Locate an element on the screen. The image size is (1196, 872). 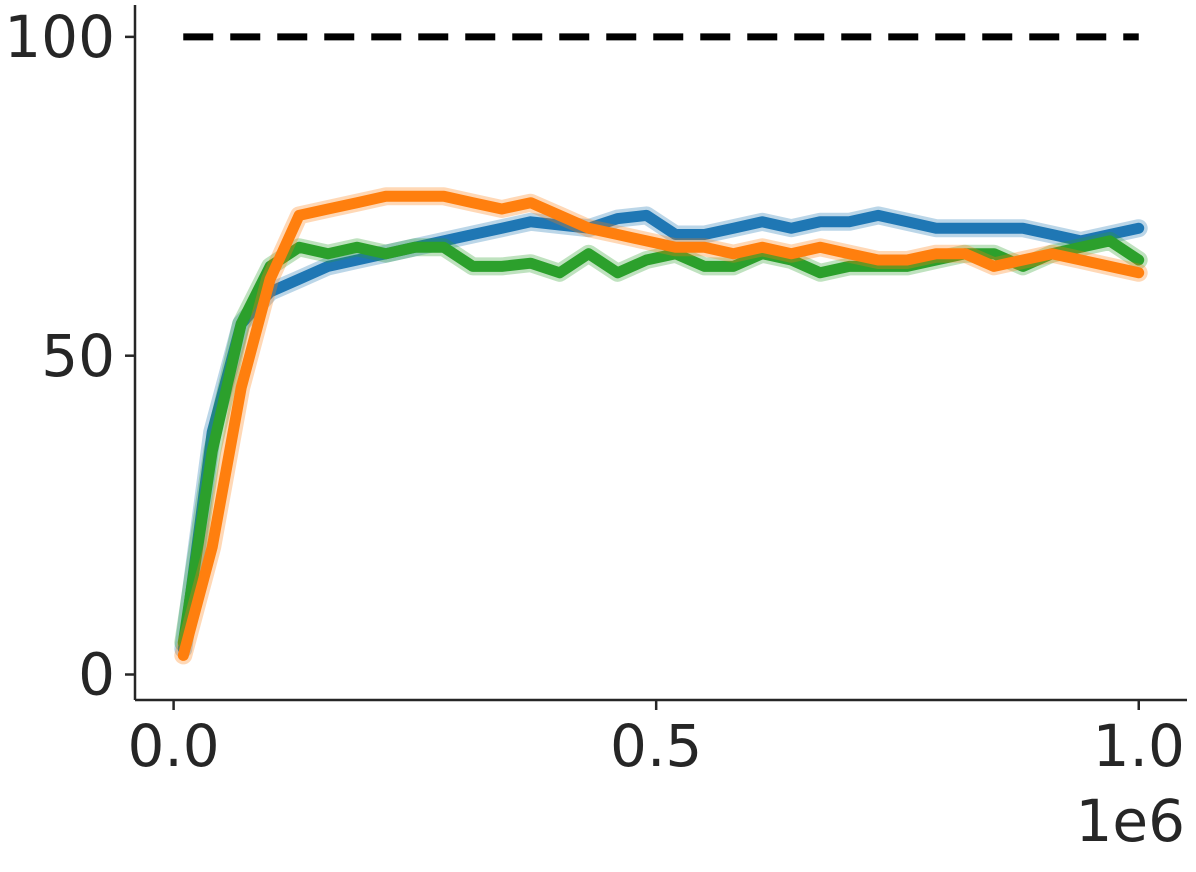
x-offset-label: 1e6 is located at coordinates (1131, 821).